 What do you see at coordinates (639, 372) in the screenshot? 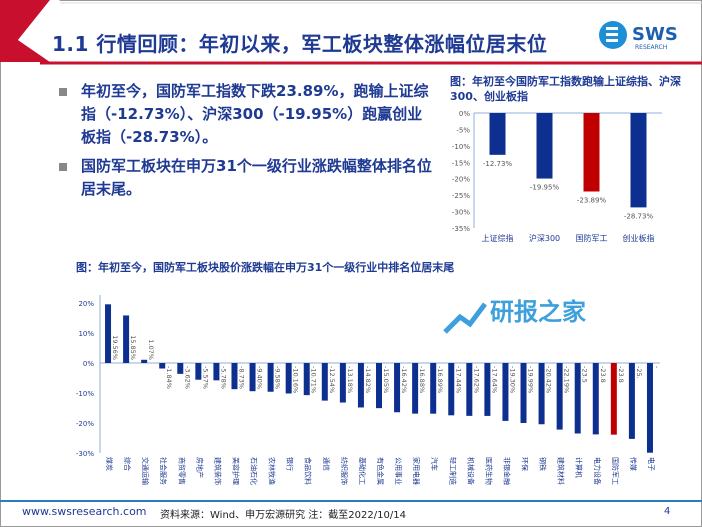
I see `data-label: -25.` at bounding box center [639, 372].